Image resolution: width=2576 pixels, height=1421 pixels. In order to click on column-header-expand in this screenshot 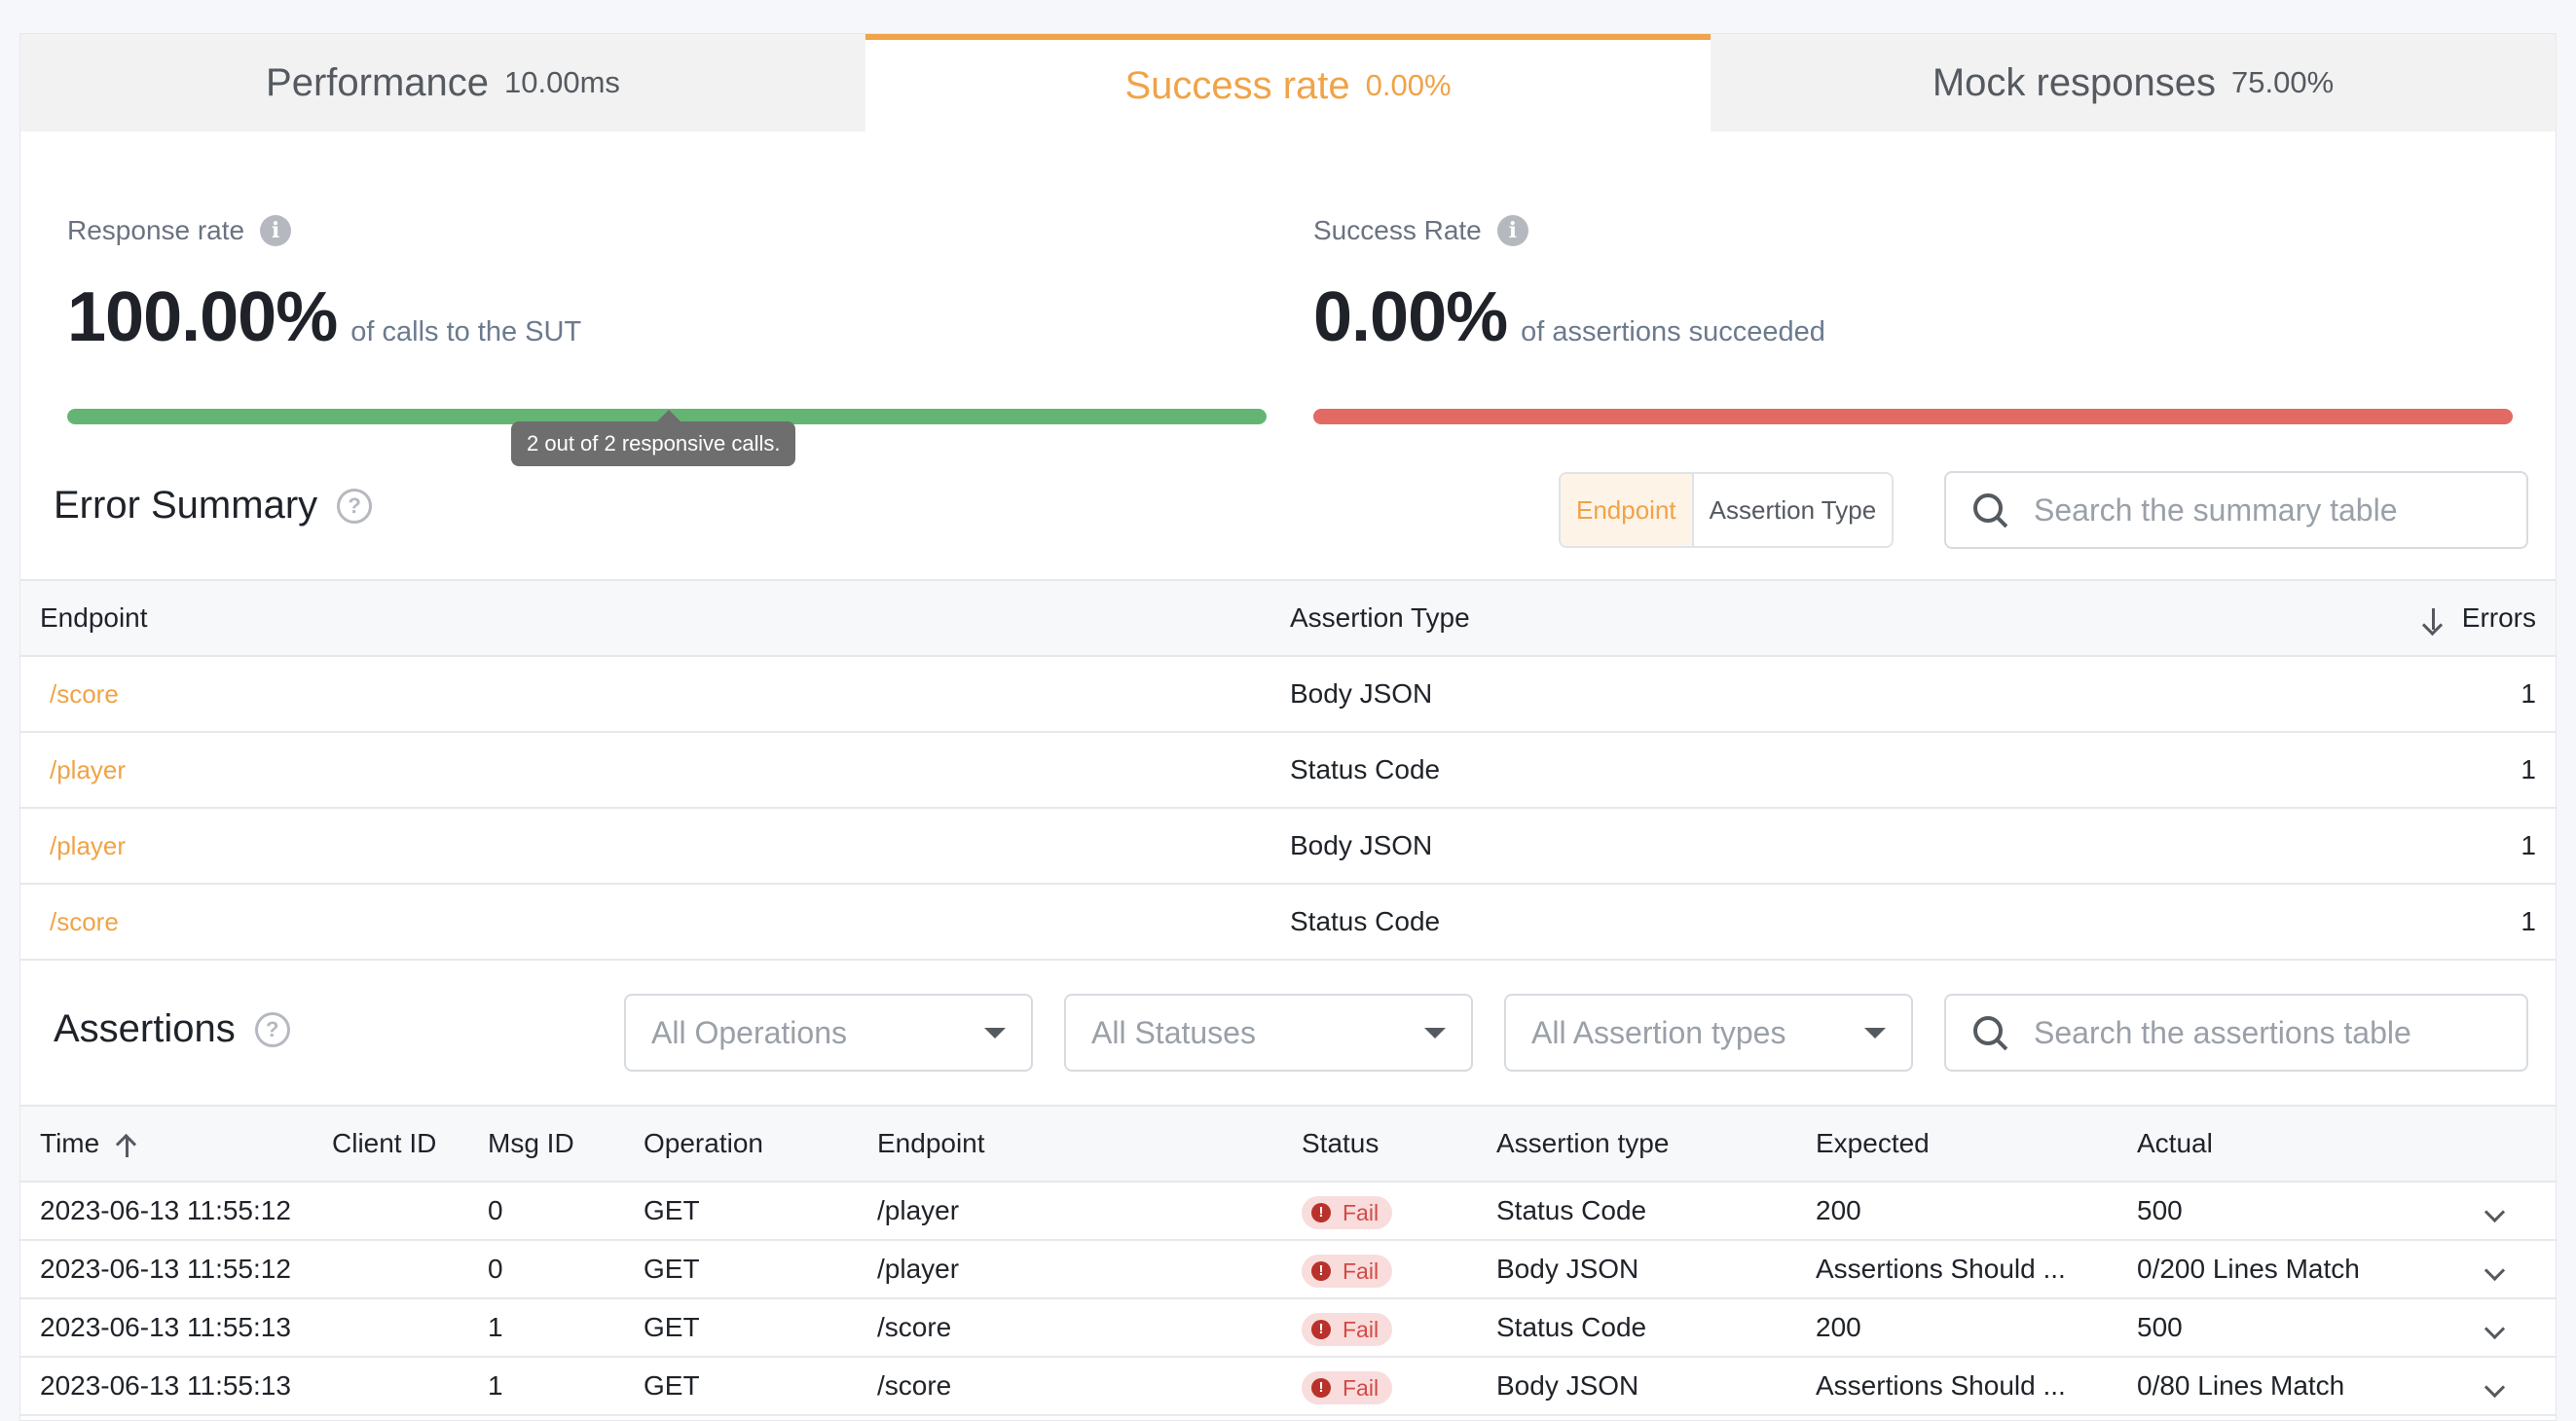, I will do `click(2521, 1144)`.